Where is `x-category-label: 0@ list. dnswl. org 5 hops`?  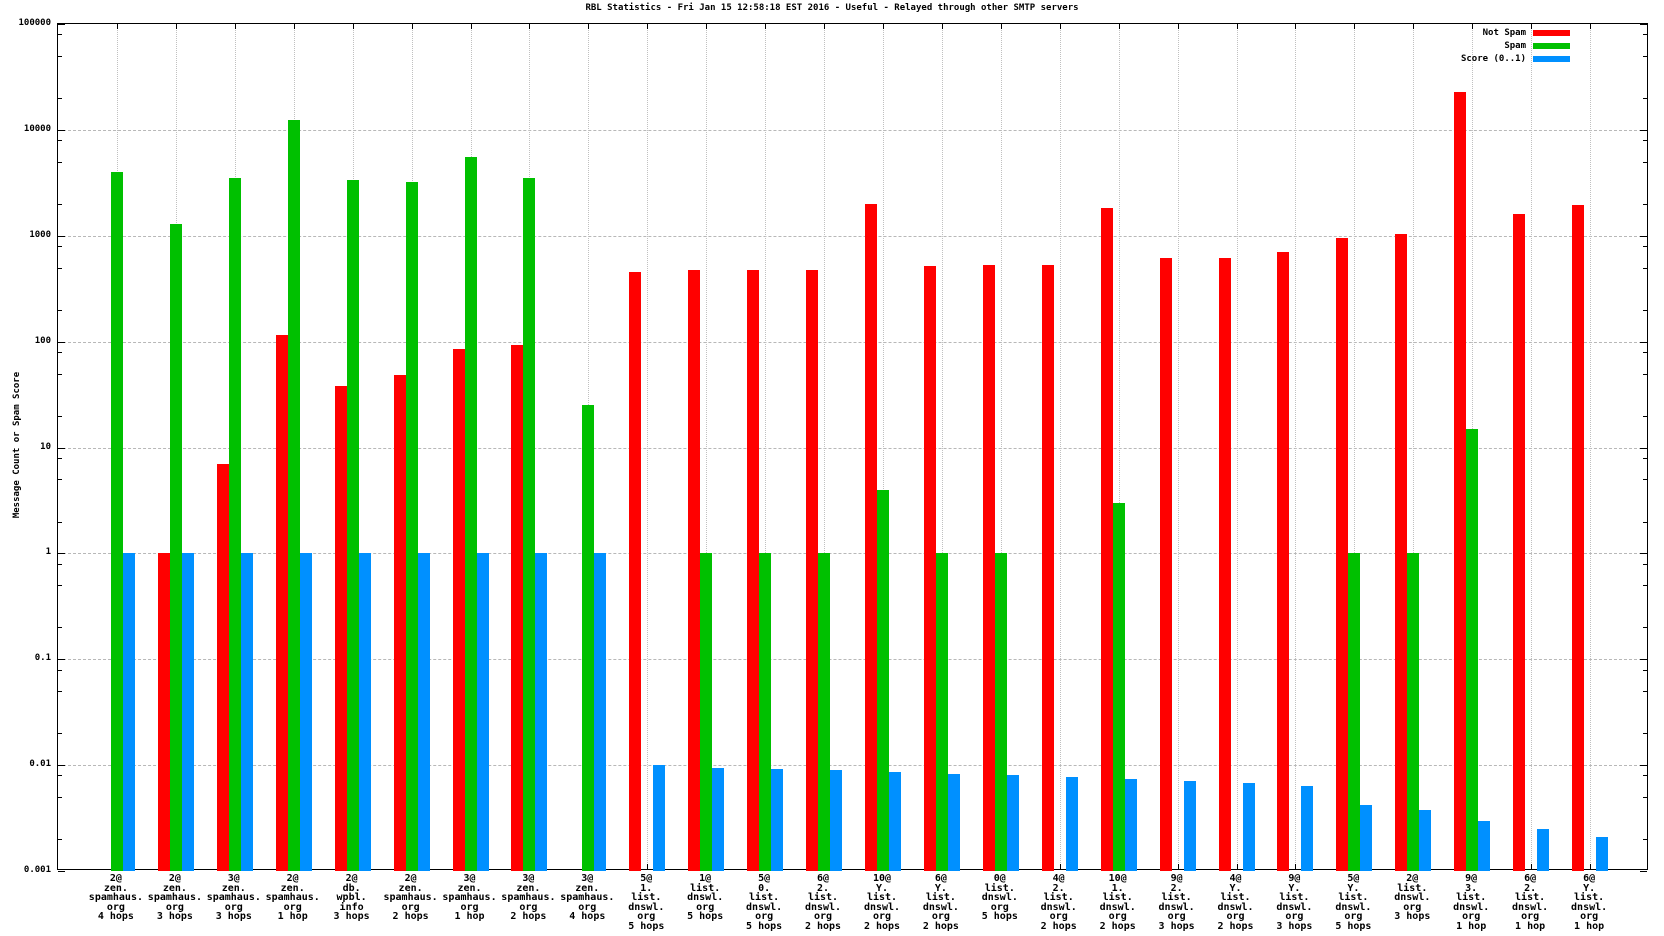 x-category-label: 0@ list. dnswl. org 5 hops is located at coordinates (999, 897).